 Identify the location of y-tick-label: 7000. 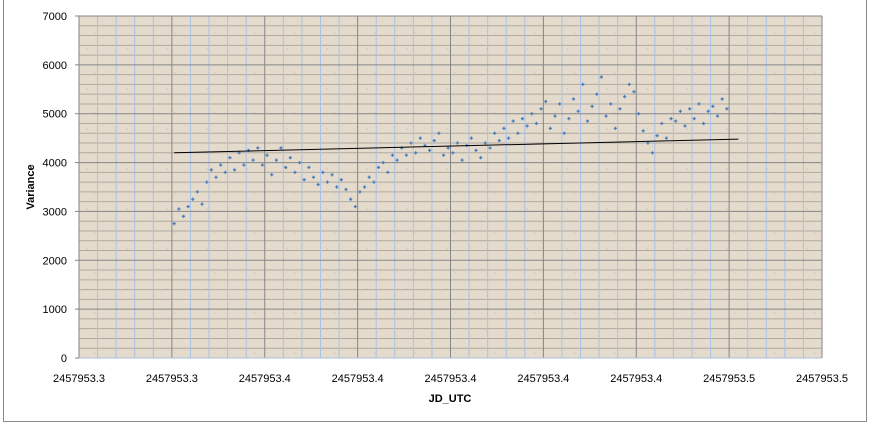
(55, 17).